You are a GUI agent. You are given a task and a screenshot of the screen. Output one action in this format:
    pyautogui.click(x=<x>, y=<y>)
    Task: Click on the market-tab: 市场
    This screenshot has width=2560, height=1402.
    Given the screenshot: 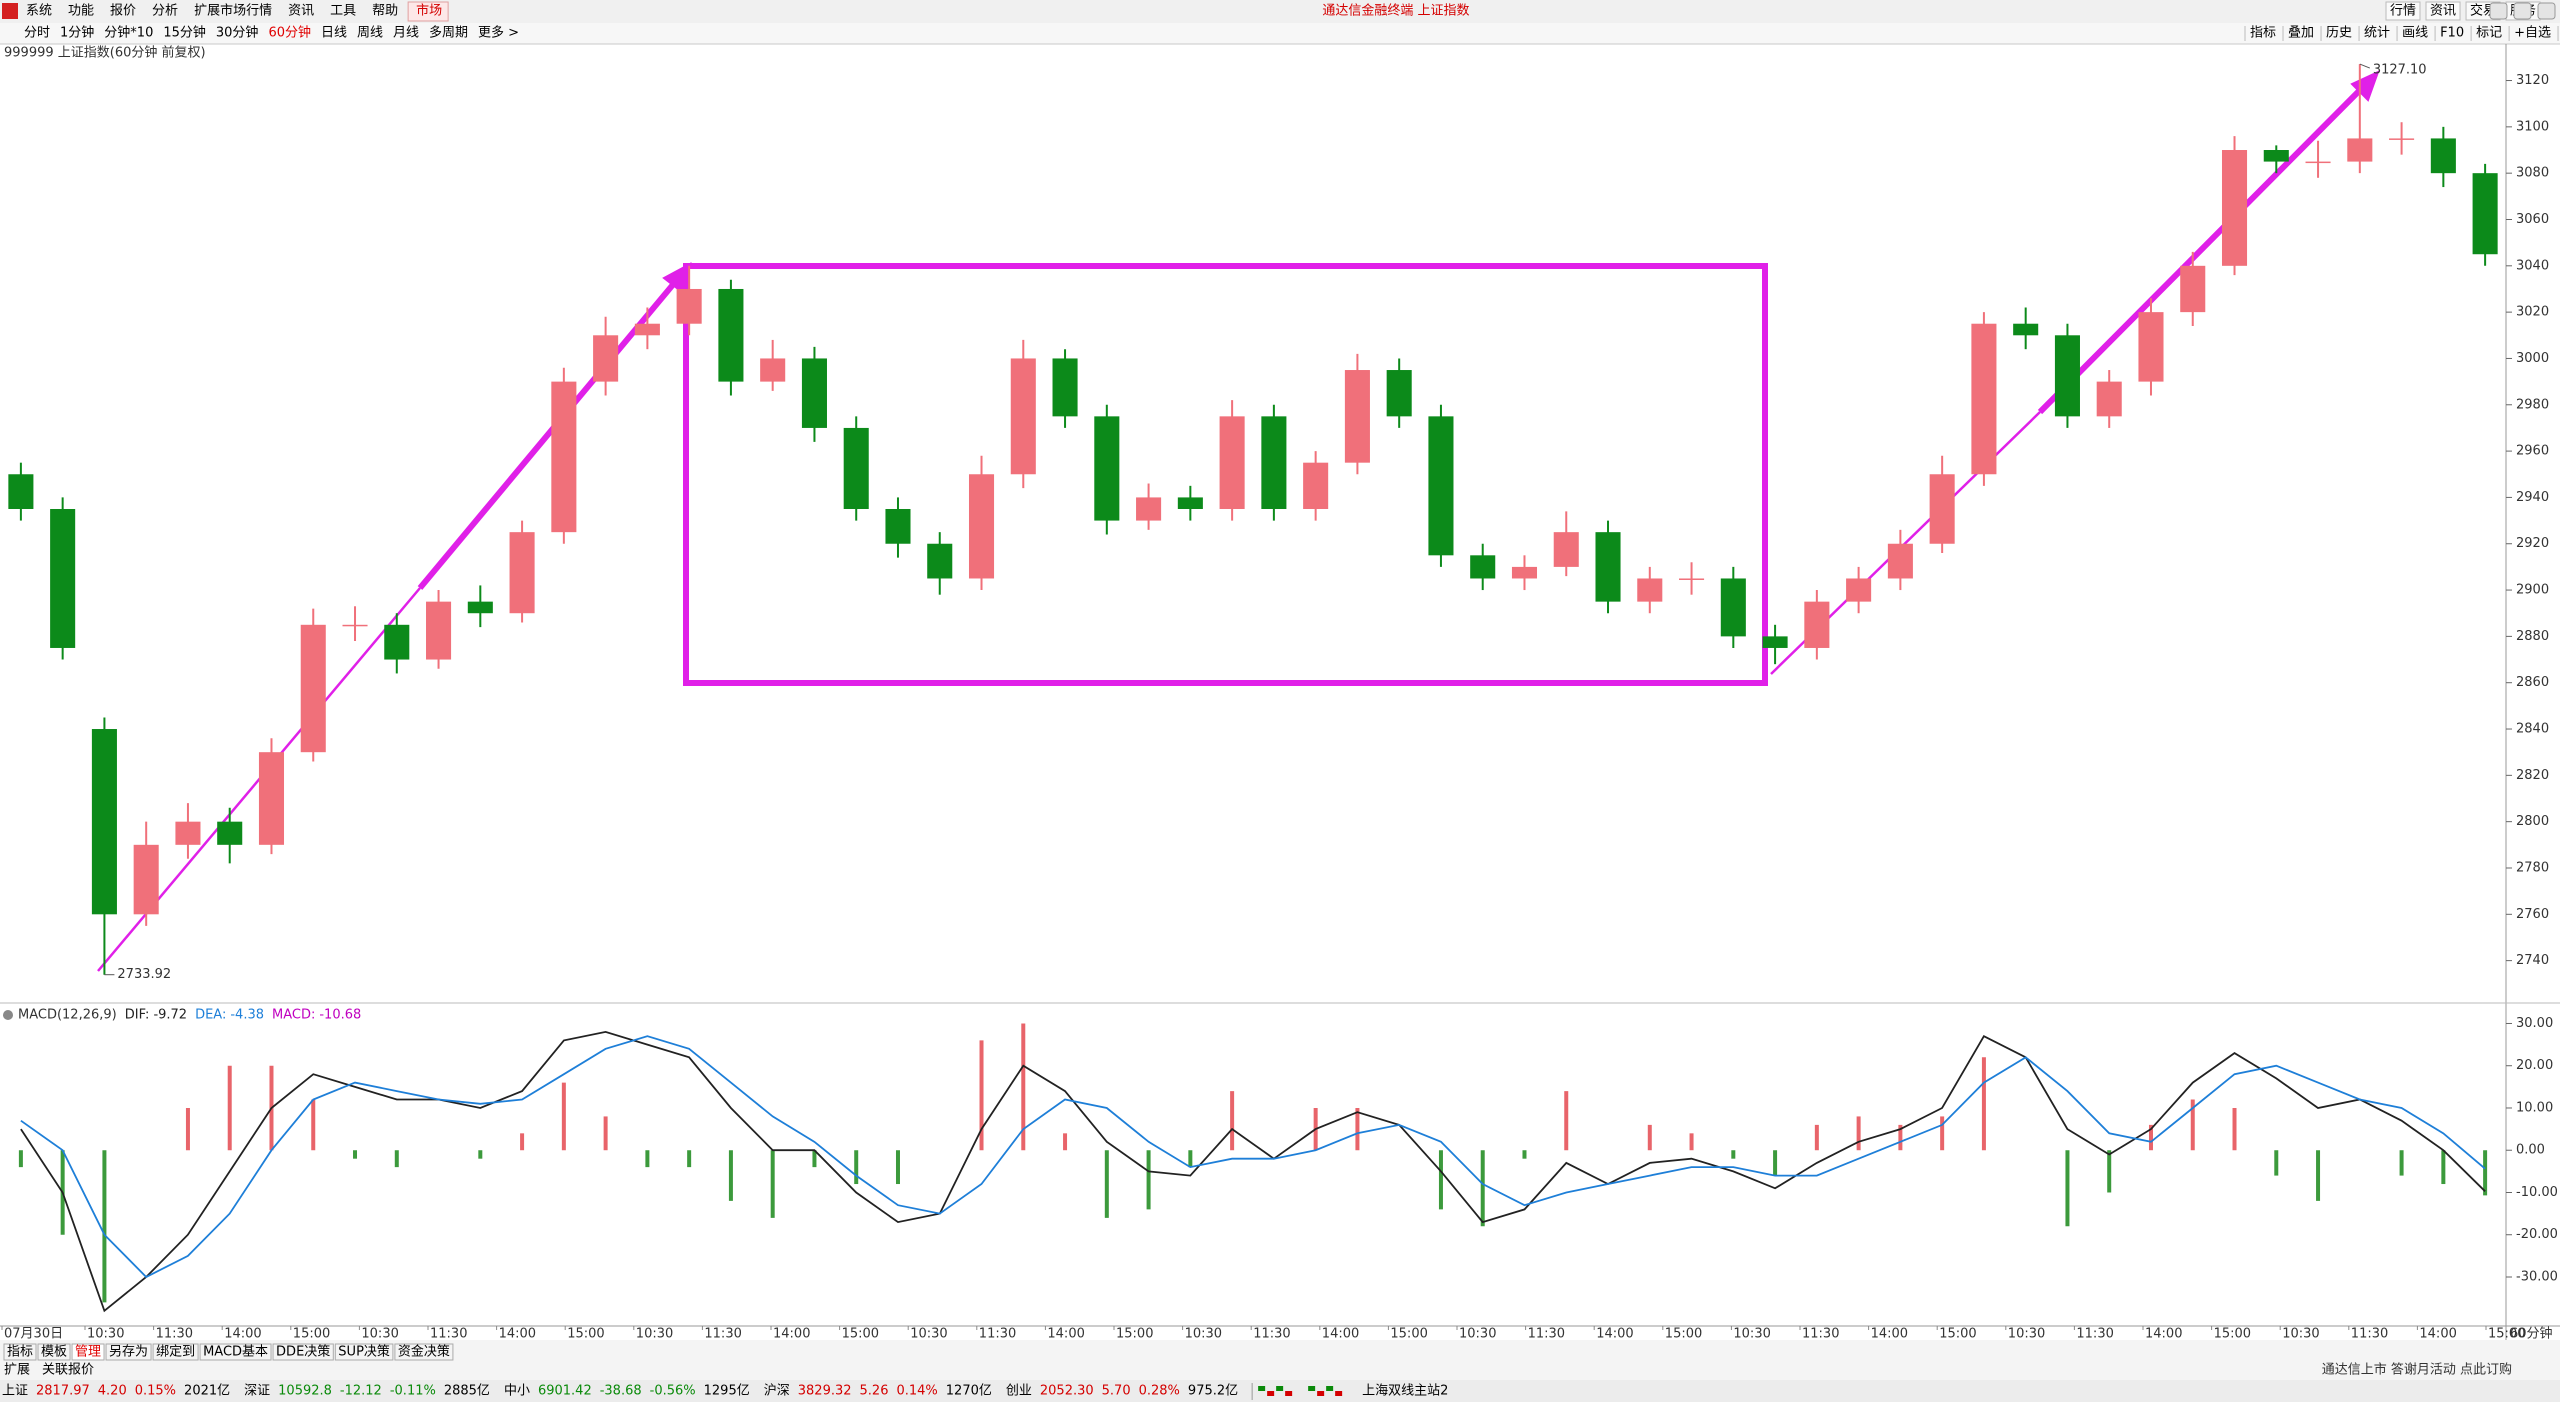 What is the action you would take?
    pyautogui.click(x=429, y=11)
    